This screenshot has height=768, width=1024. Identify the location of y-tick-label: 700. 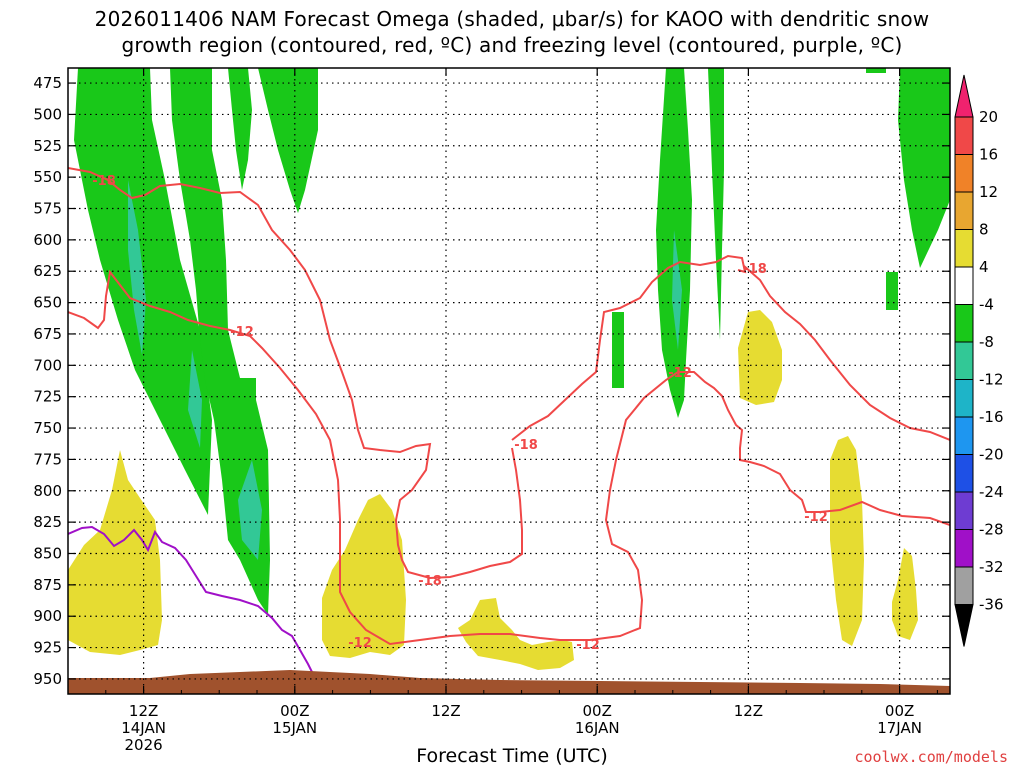
(47, 365).